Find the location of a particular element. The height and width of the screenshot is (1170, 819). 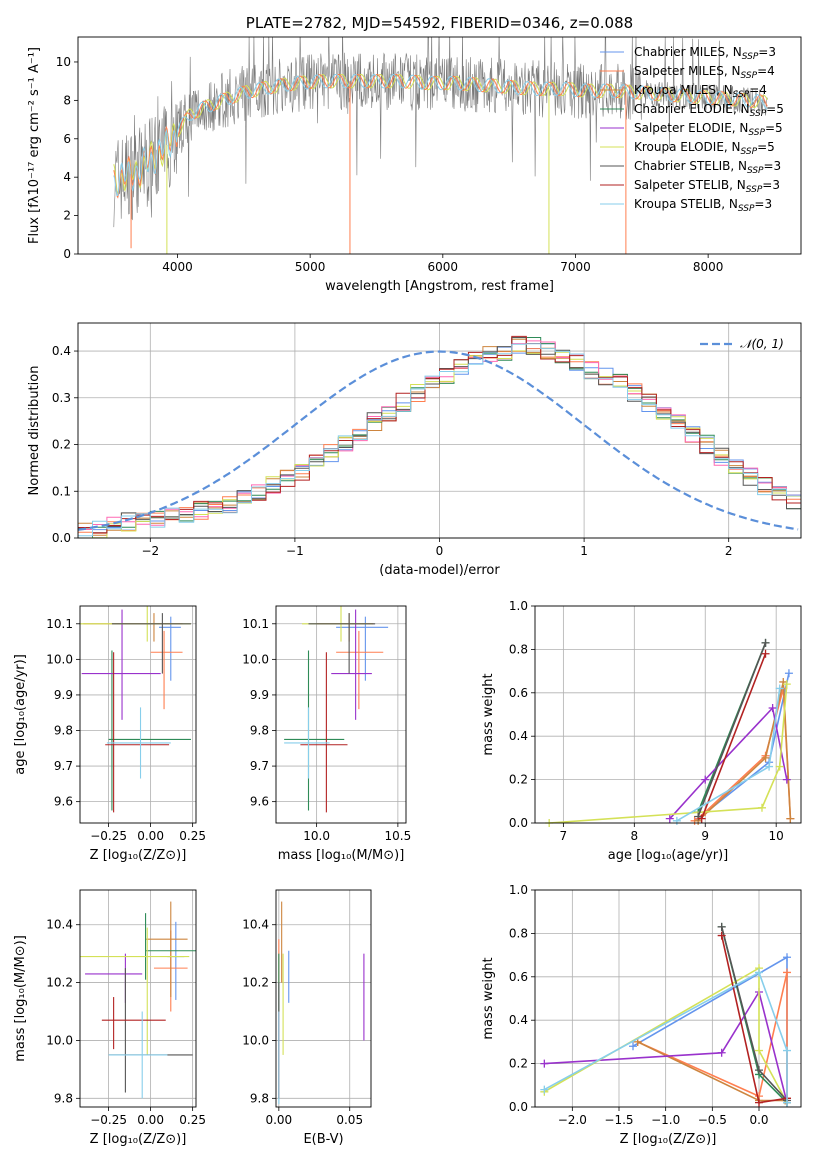

marker-chabrier-miles is located at coordinates (788, 673).